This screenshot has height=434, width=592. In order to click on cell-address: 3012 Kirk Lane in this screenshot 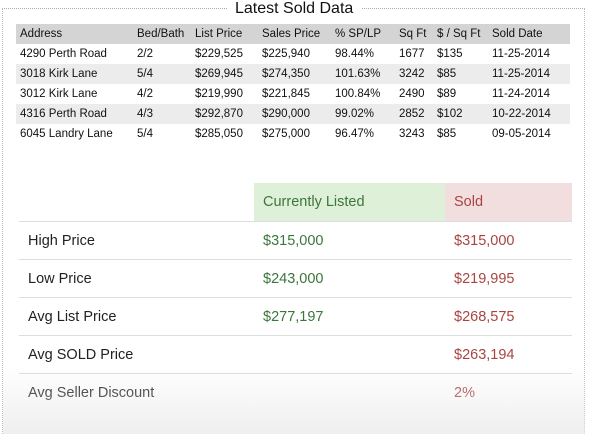, I will do `click(59, 94)`.